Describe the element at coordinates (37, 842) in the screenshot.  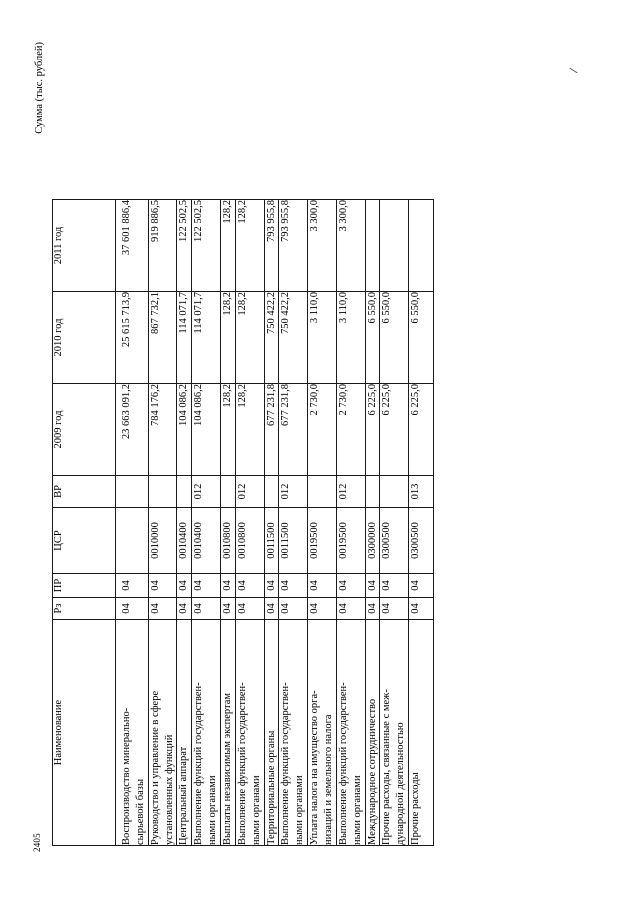
I see `page-number: 2405` at that location.